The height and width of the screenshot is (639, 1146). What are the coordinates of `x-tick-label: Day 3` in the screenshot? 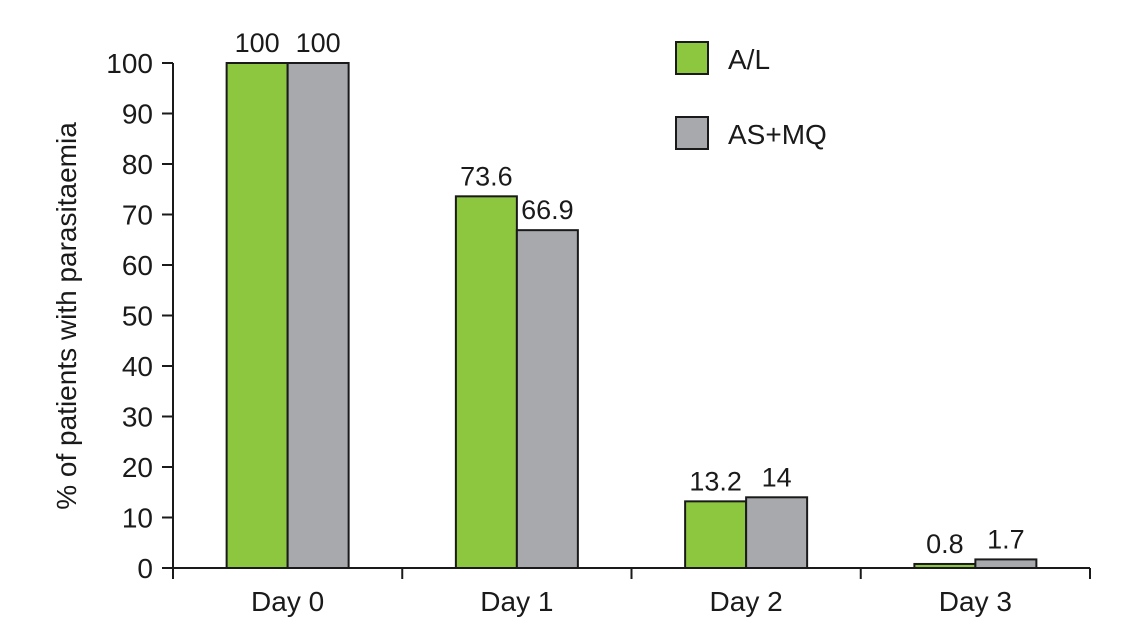 It's located at (975, 601).